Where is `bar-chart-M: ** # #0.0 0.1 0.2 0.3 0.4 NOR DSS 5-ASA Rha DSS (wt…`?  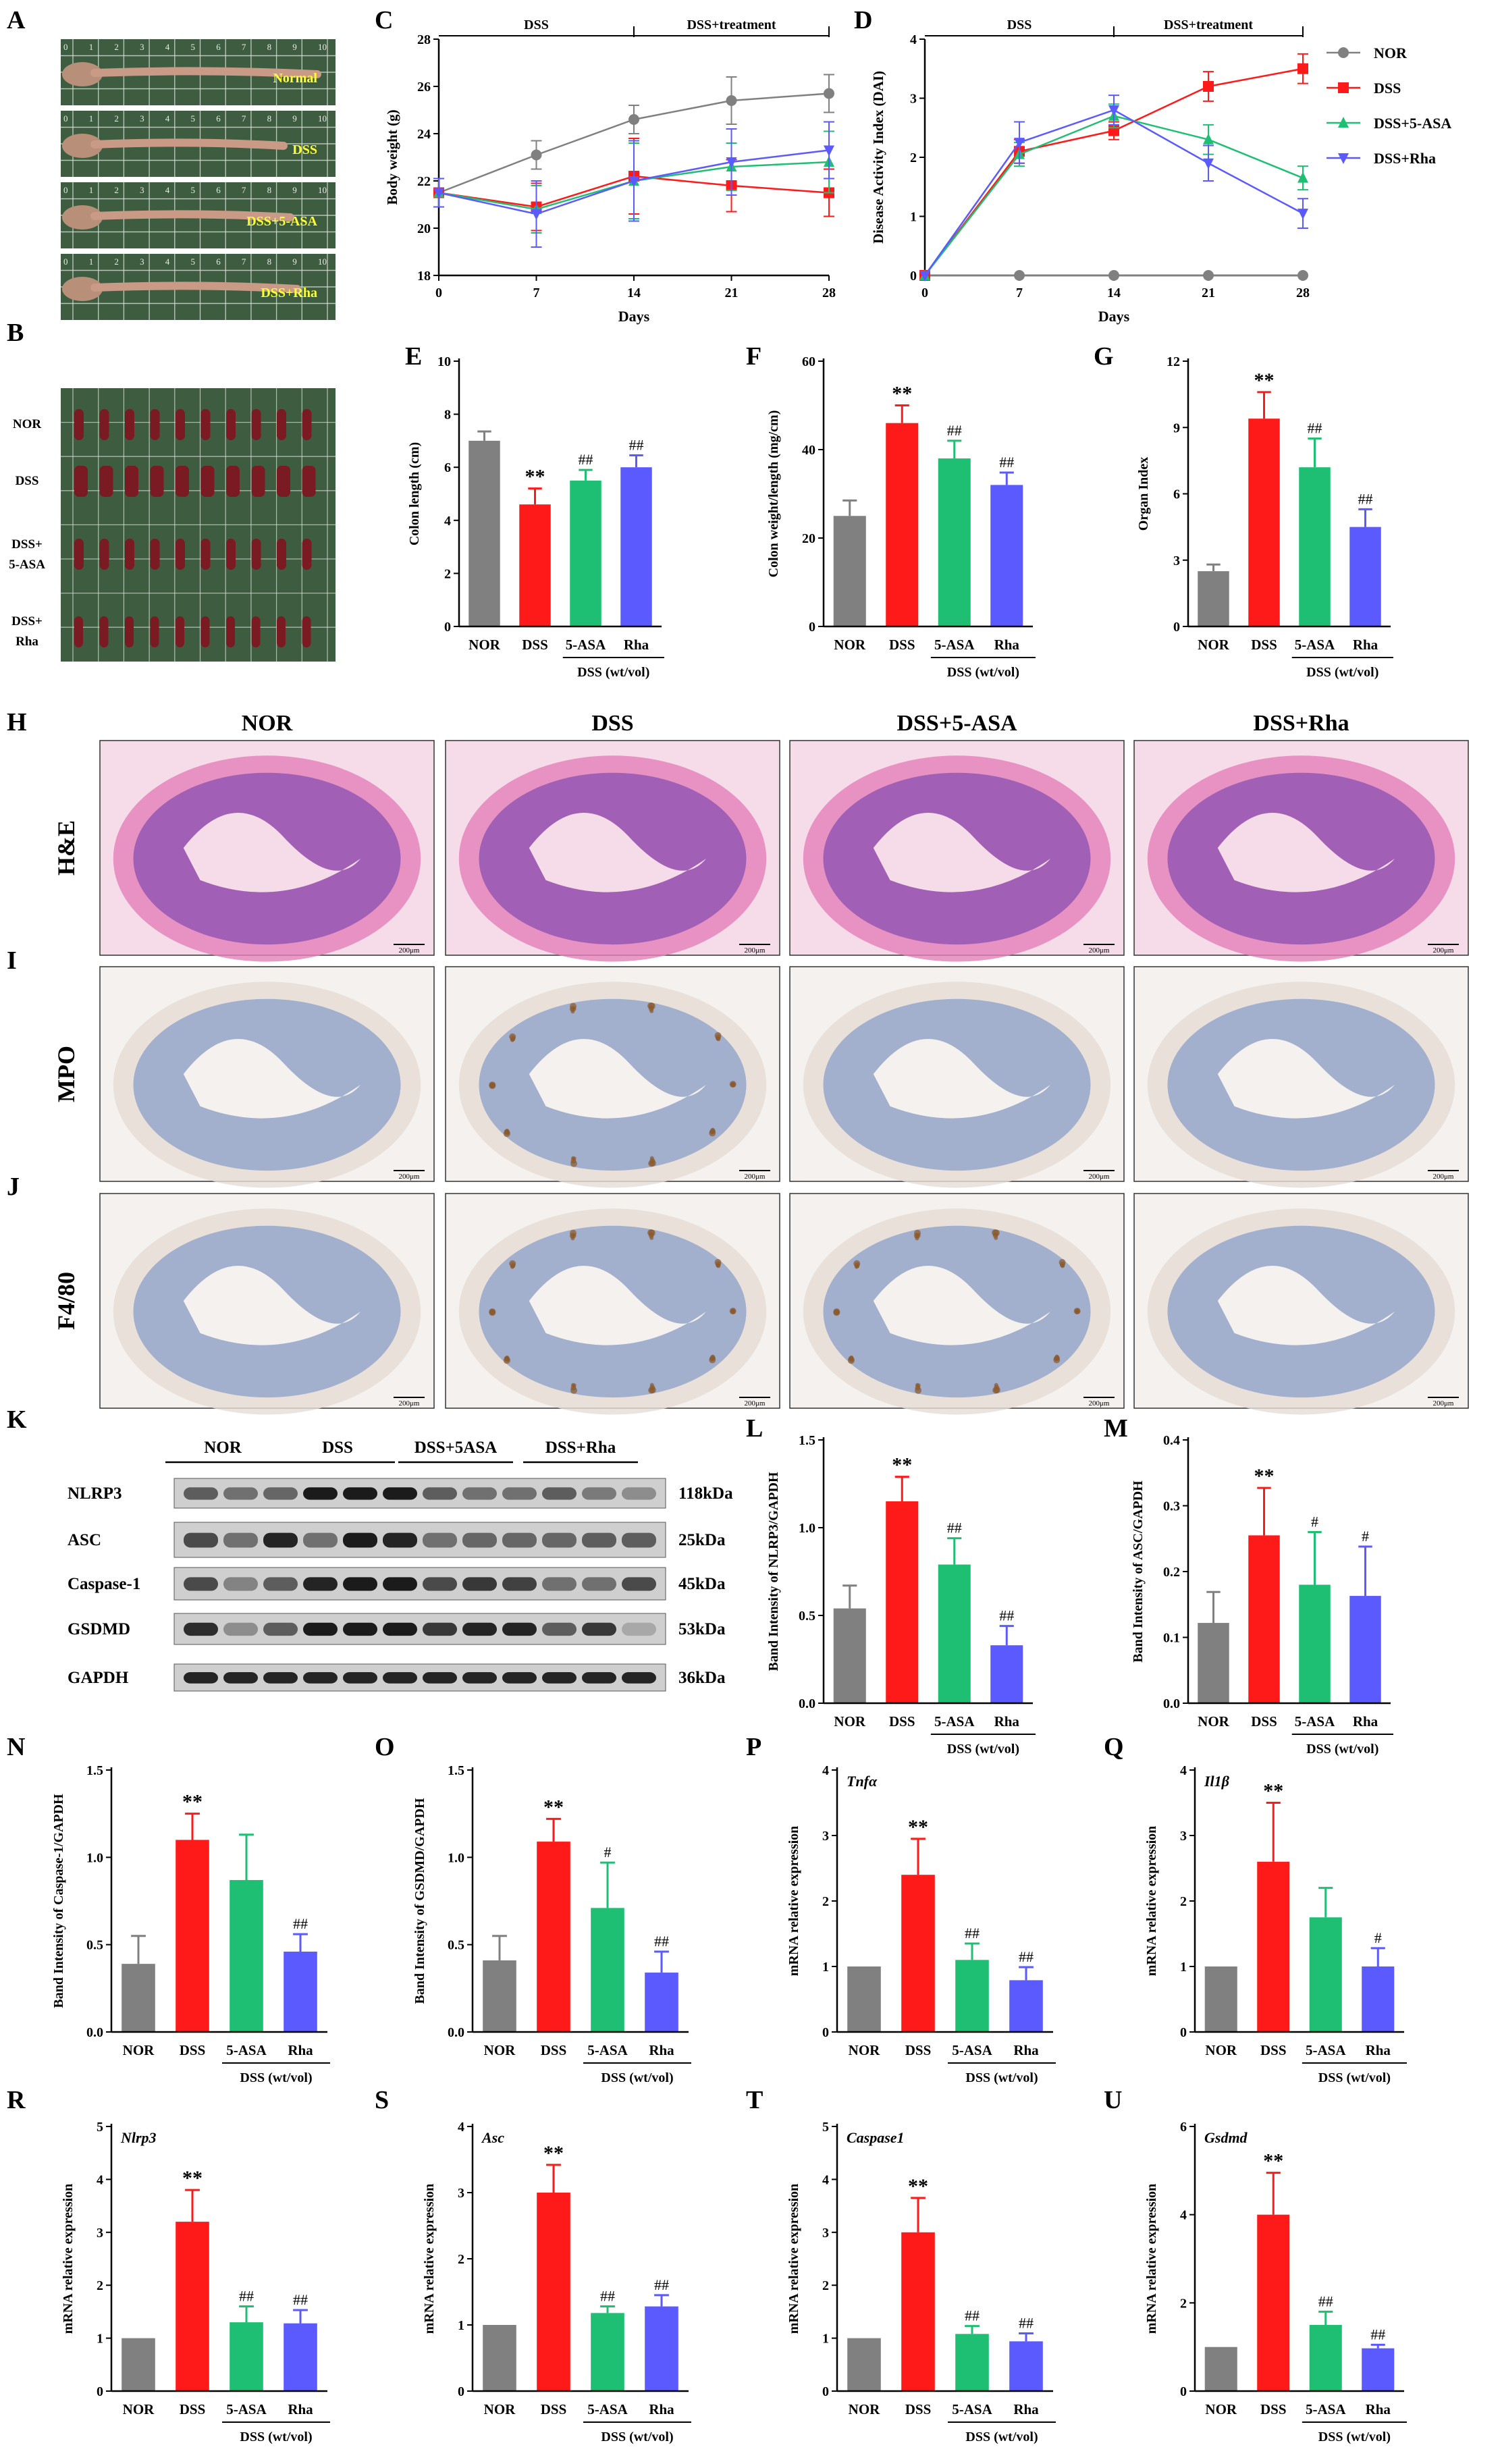
bar-chart-M: ** # #0.0 0.1 0.2 0.3 0.4 NOR DSS 5-ASA Rha DSS (wt… is located at coordinates (1262, 1595).